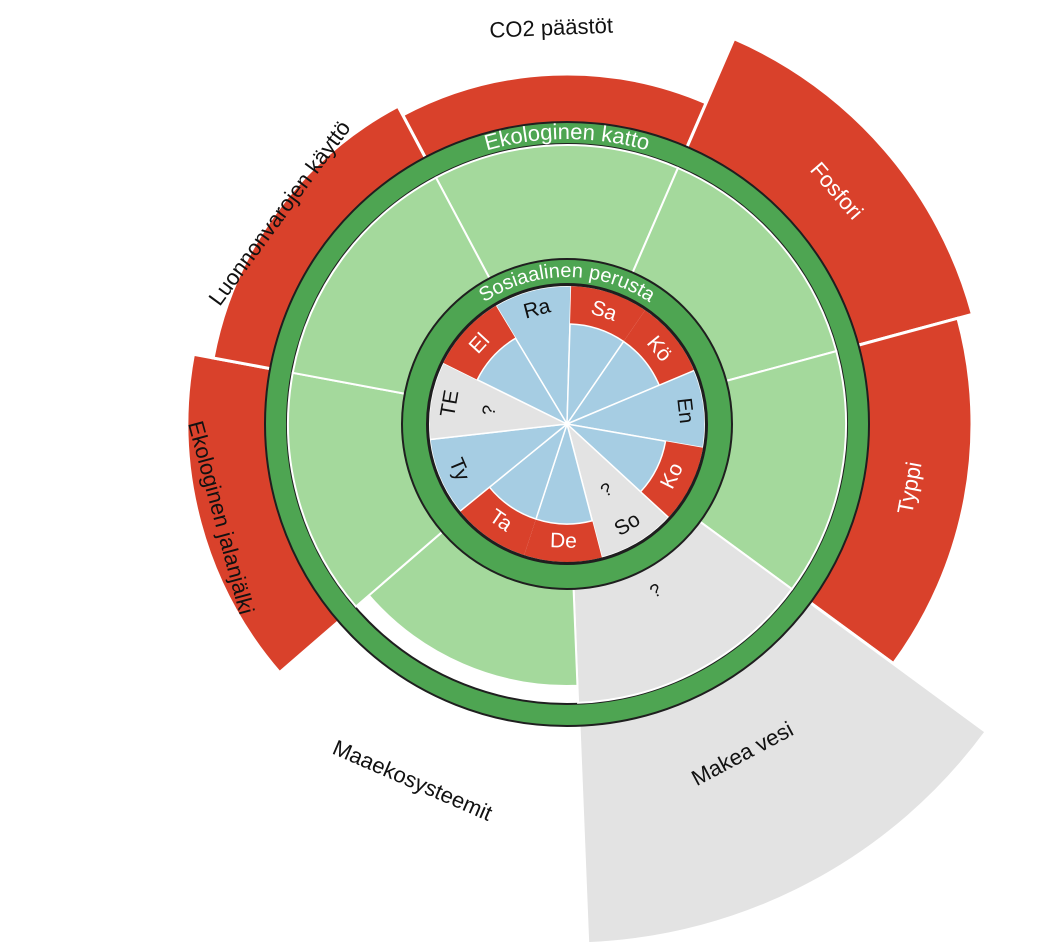 The height and width of the screenshot is (949, 1043). Describe the element at coordinates (499, 467) in the screenshot. I see `social-wedge-Ty` at that location.